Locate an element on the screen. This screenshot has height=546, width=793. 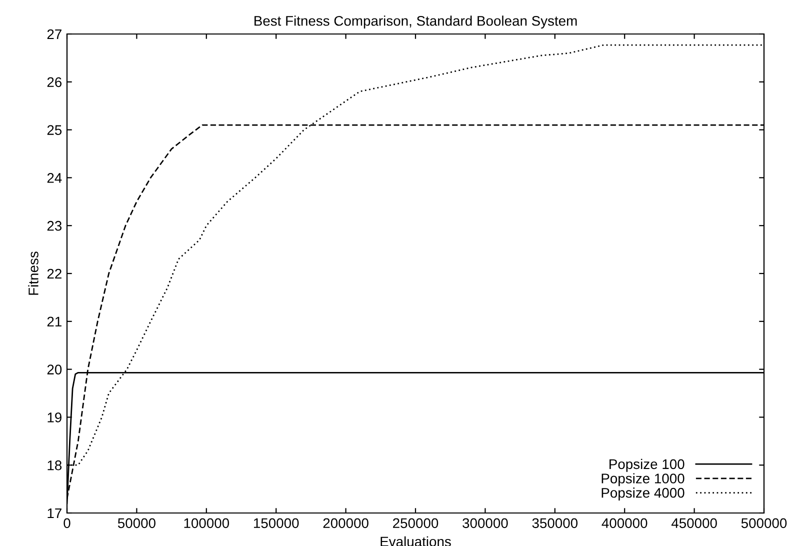
legend-label: Popsize 100 is located at coordinates (647, 465).